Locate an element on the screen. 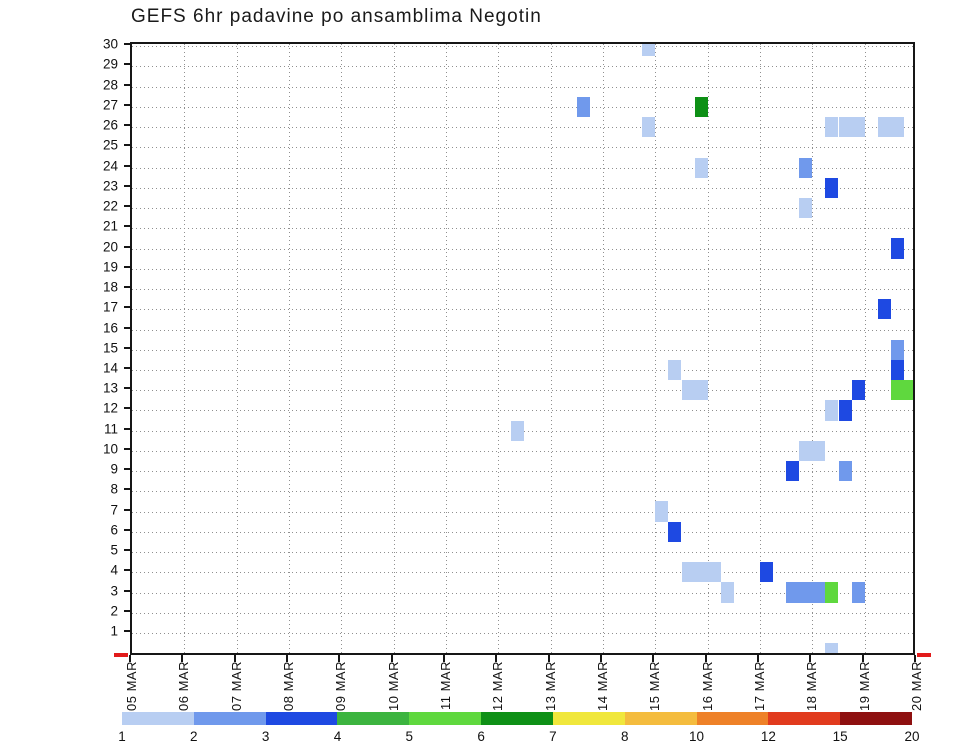 The width and height of the screenshot is (960, 744). colorbar-tick-label: 1 is located at coordinates (122, 736).